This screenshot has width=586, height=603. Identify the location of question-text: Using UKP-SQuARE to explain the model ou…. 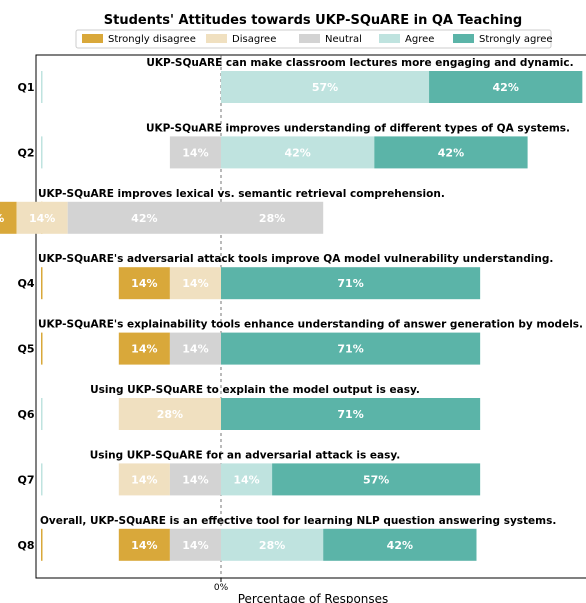
(255, 390).